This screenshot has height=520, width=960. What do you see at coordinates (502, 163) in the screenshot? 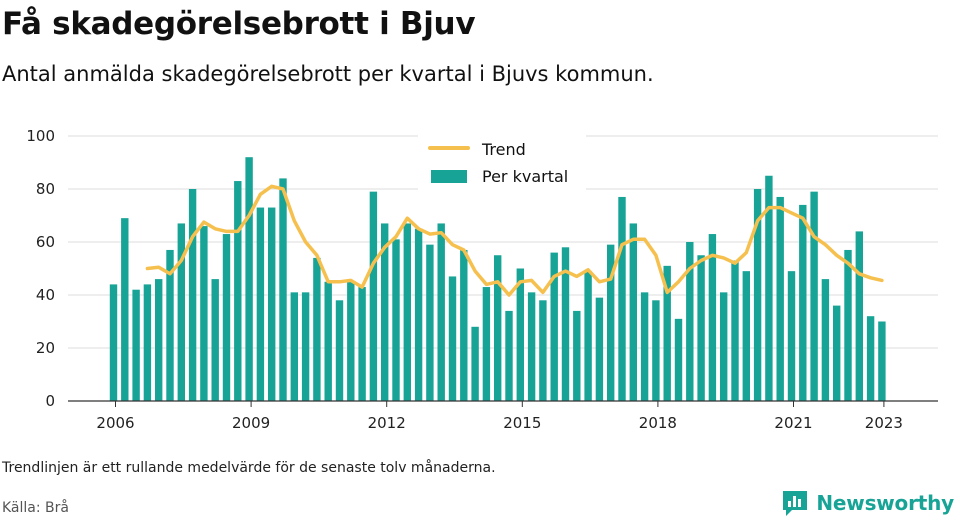
I see `legend: Trend Per kvartal` at bounding box center [502, 163].